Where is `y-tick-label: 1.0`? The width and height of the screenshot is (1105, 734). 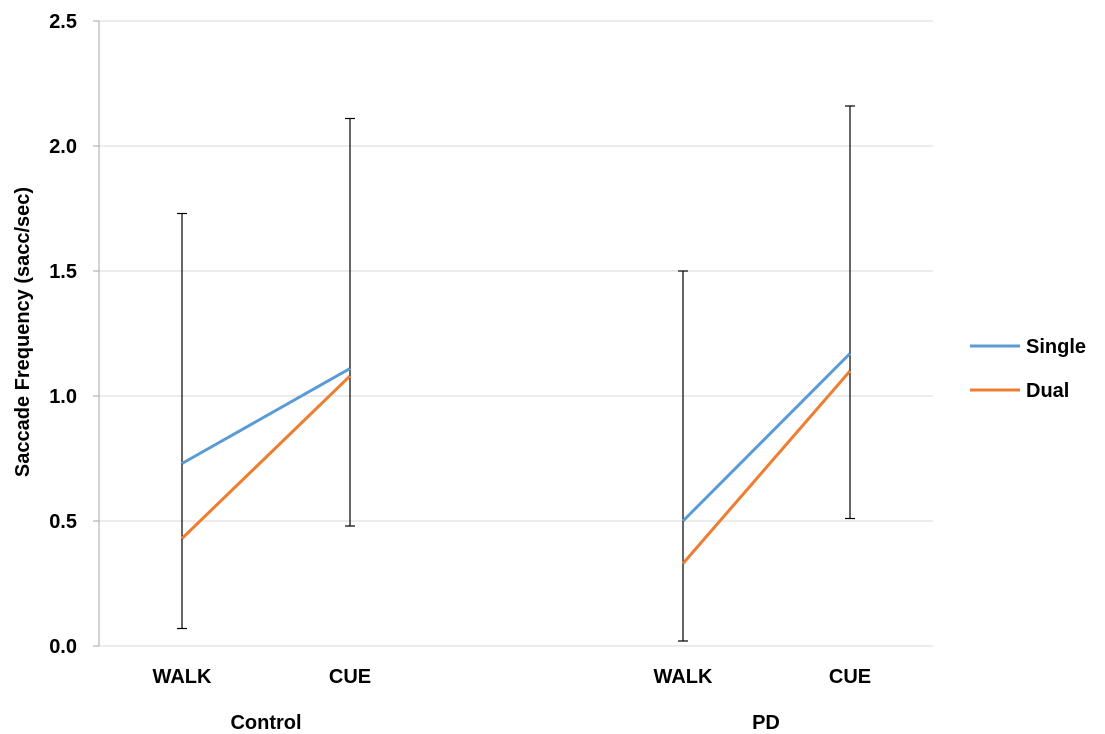
y-tick-label: 1.0 is located at coordinates (63, 397).